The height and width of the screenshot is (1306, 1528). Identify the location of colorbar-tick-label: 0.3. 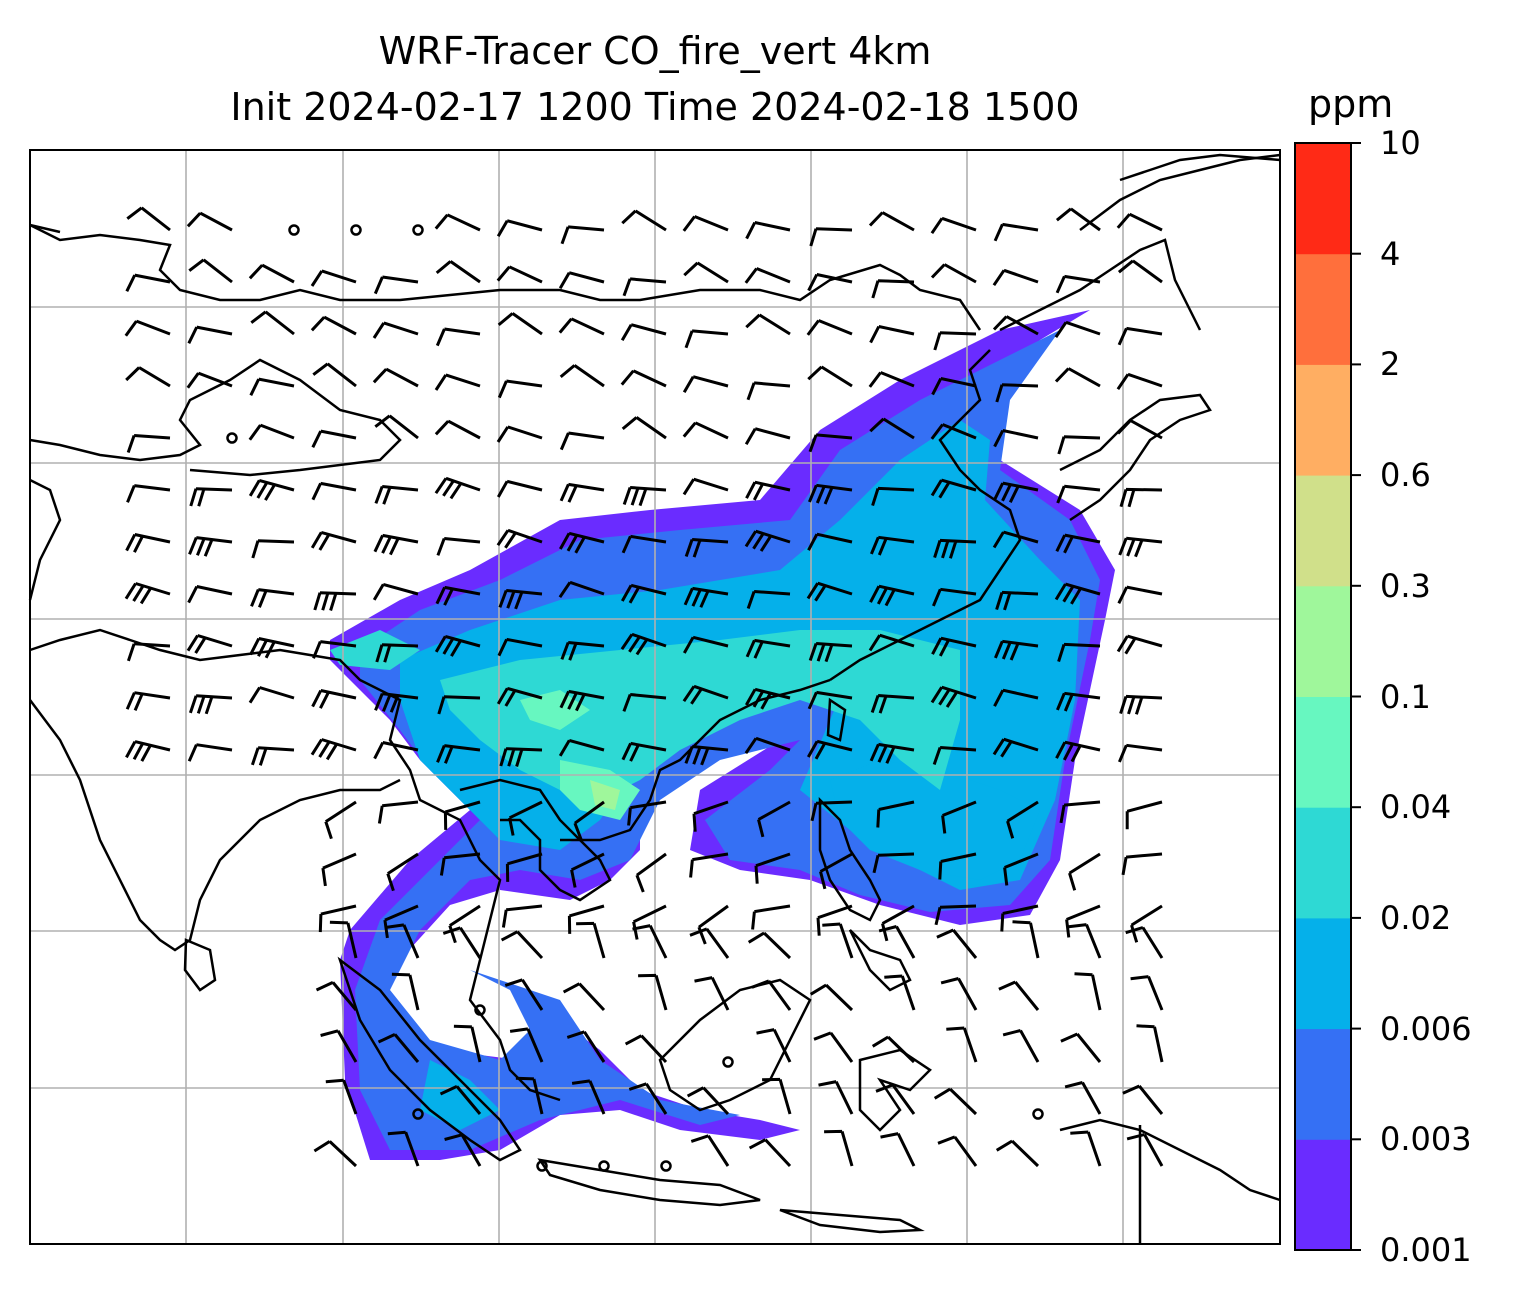
(1405, 585).